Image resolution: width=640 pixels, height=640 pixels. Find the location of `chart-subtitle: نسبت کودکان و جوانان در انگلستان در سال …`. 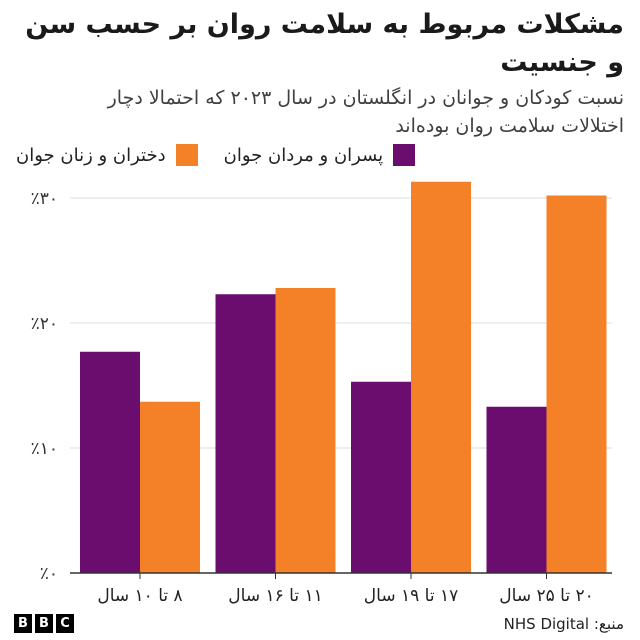

chart-subtitle: نسبت کودکان و جوانان در انگلستان در سال … is located at coordinates (365, 112).